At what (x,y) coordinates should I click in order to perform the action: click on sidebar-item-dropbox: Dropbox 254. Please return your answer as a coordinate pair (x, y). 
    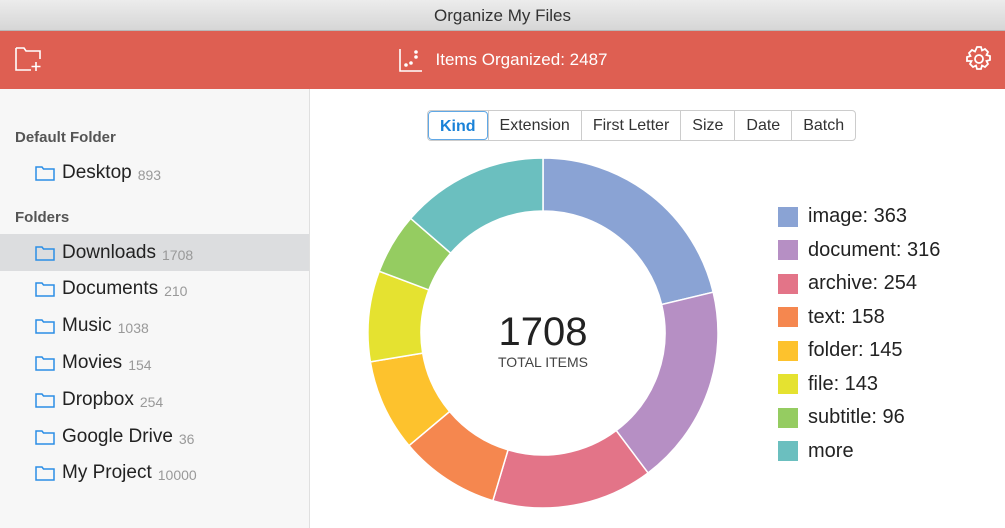
    Looking at the image, I should click on (154, 399).